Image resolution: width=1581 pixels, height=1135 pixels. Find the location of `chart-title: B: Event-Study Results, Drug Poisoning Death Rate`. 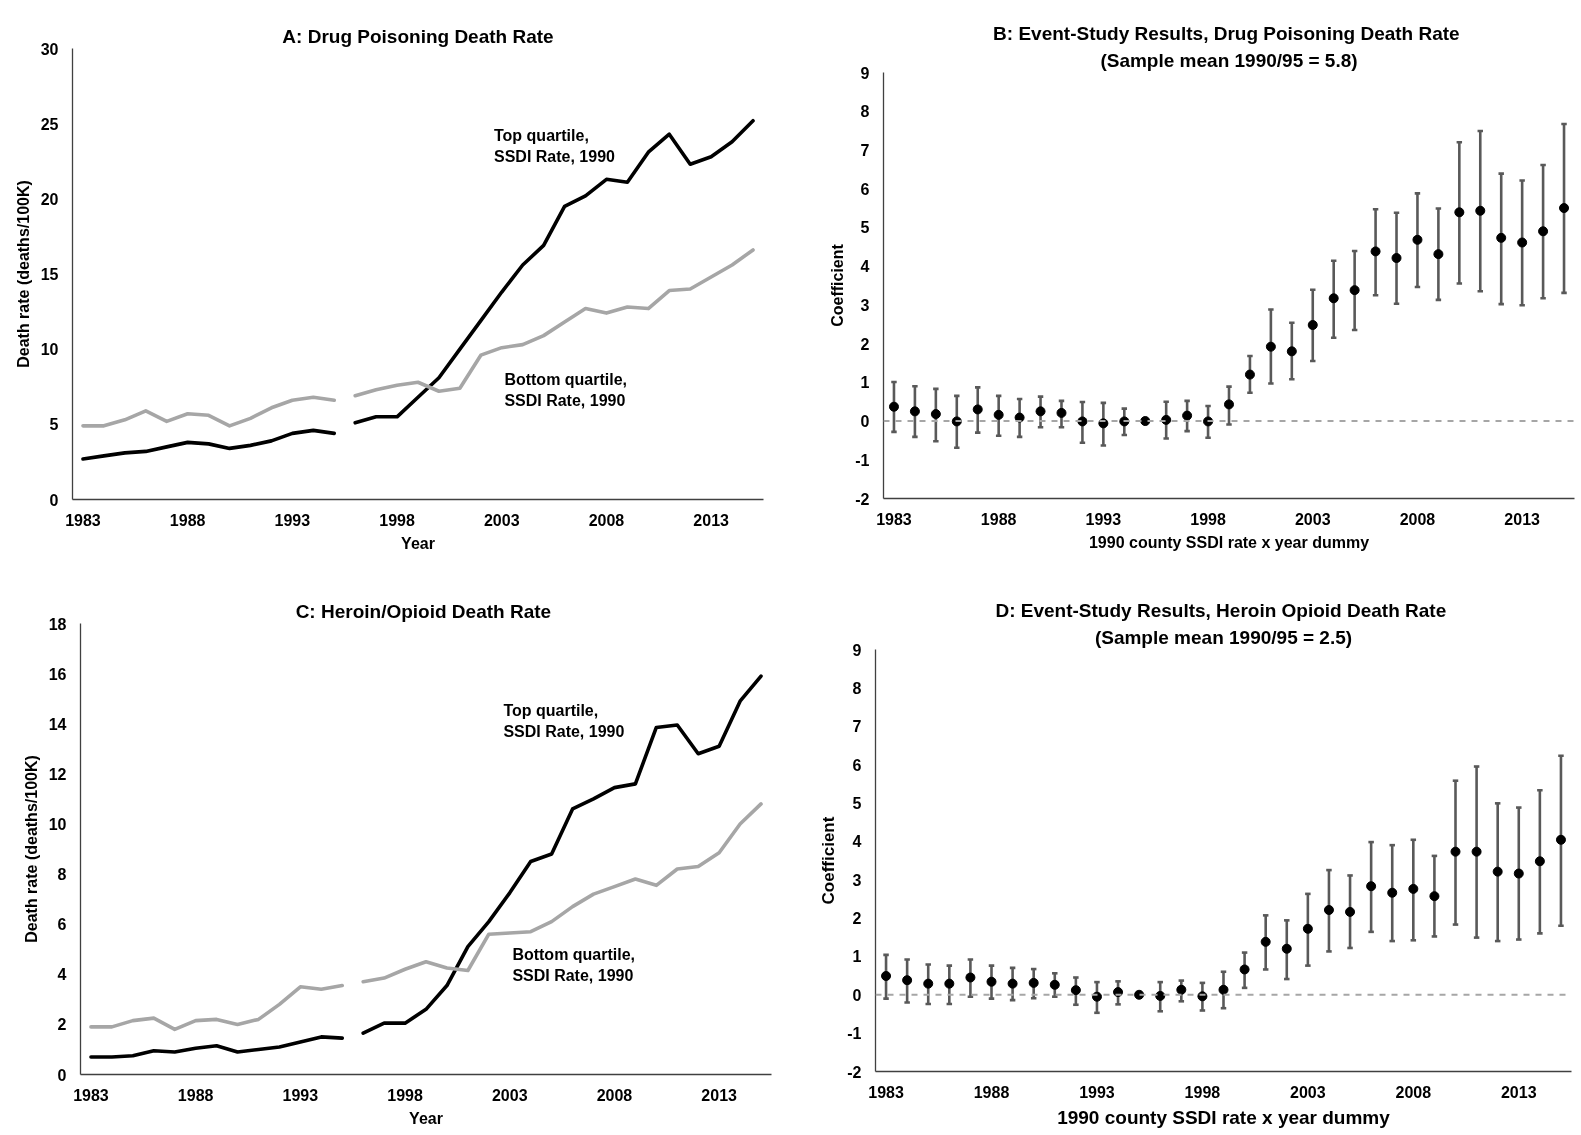

chart-title: B: Event-Study Results, Drug Poisoning Death Rate is located at coordinates (1226, 33).